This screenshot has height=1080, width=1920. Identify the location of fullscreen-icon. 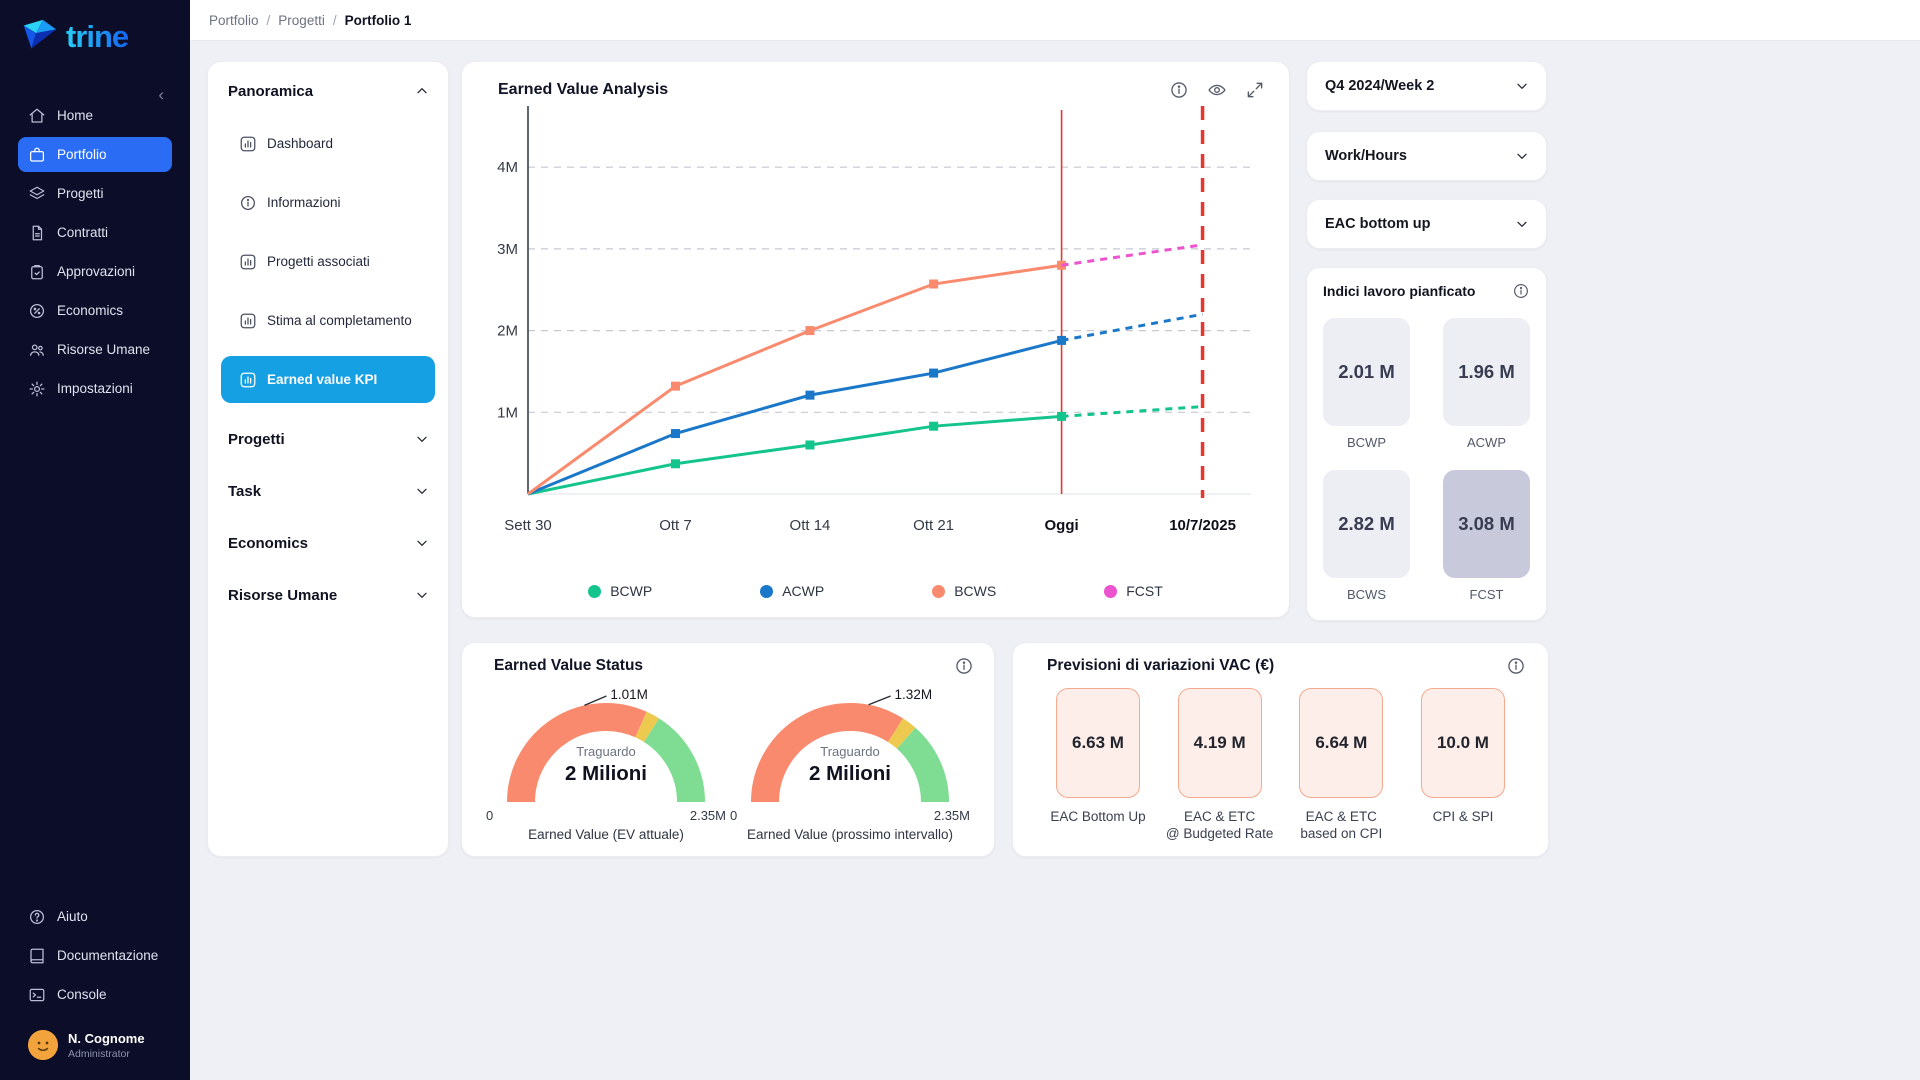
(1255, 90).